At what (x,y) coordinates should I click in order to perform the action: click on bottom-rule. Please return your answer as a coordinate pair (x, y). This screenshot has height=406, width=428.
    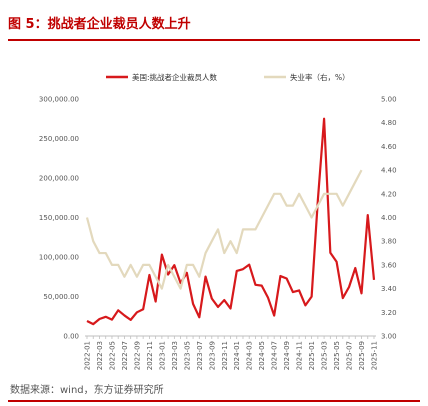
    Looking at the image, I should click on (214, 401).